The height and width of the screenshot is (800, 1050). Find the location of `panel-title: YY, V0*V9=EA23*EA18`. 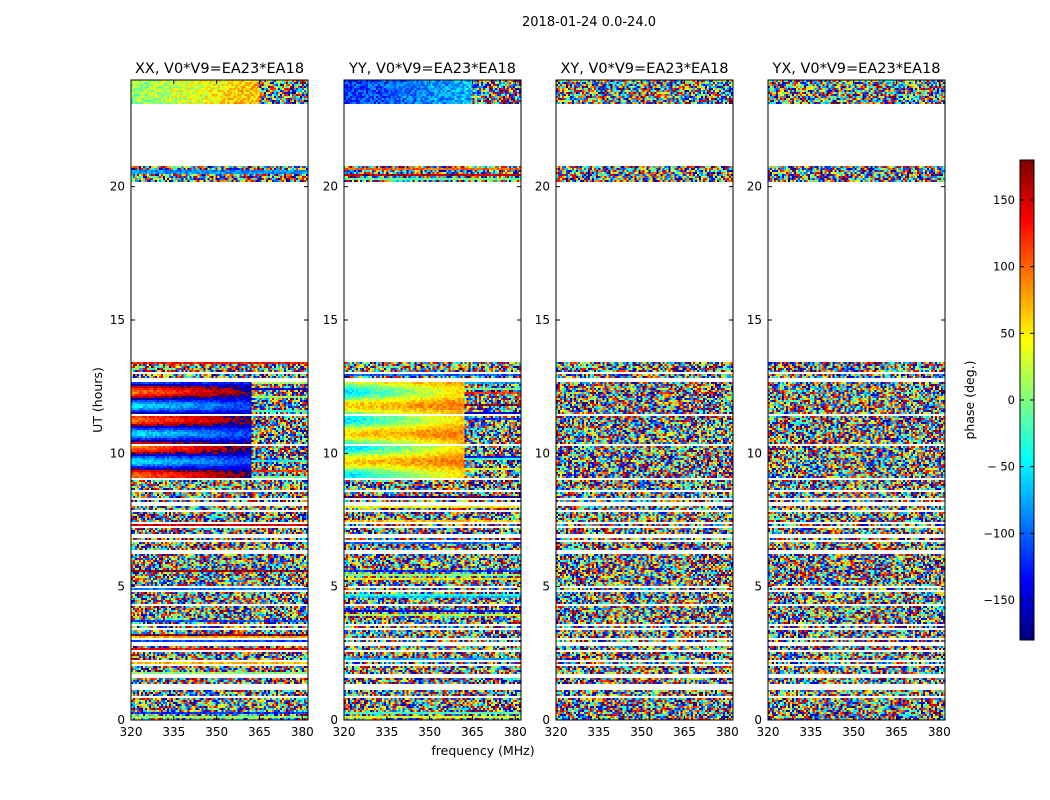

panel-title: YY, V0*V9=EA23*EA18 is located at coordinates (432, 69).